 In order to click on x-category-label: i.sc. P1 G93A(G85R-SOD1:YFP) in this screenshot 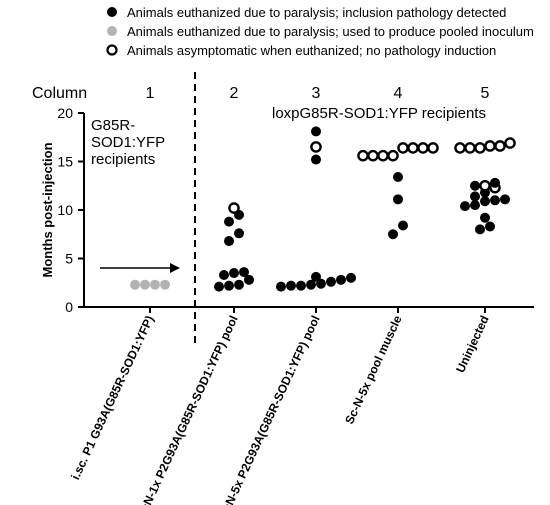, I will do `click(112, 397)`.